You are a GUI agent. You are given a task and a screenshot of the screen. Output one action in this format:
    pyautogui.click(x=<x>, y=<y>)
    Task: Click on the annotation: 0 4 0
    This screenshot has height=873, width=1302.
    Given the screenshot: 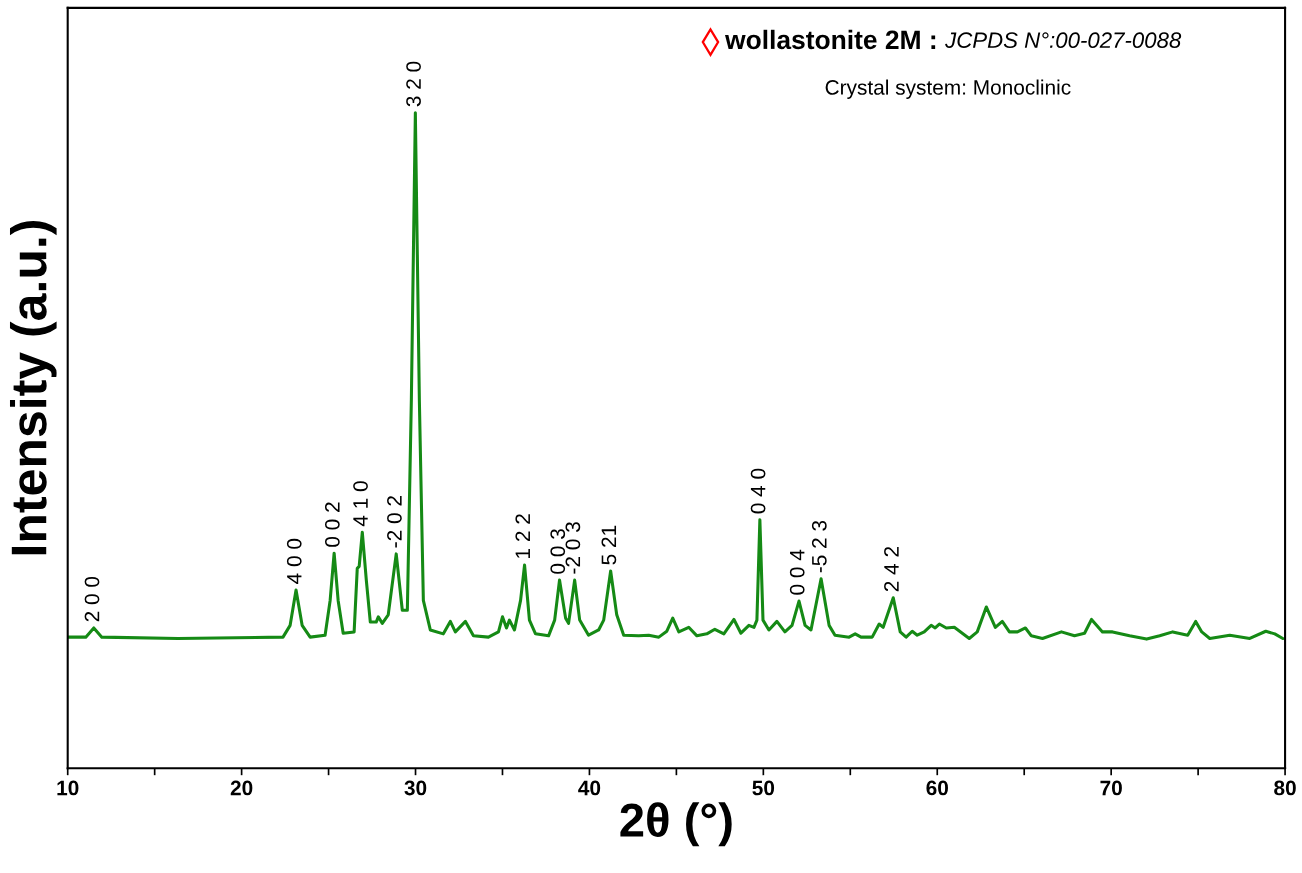 What is the action you would take?
    pyautogui.click(x=758, y=491)
    